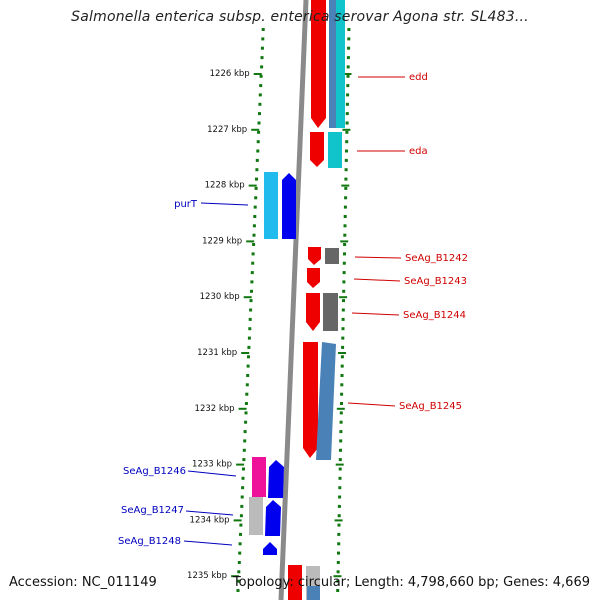 The image size is (600, 600). Describe the element at coordinates (436, 258) in the screenshot. I see `gene-label-SeAg_B1242: SeAg_B1242` at that location.